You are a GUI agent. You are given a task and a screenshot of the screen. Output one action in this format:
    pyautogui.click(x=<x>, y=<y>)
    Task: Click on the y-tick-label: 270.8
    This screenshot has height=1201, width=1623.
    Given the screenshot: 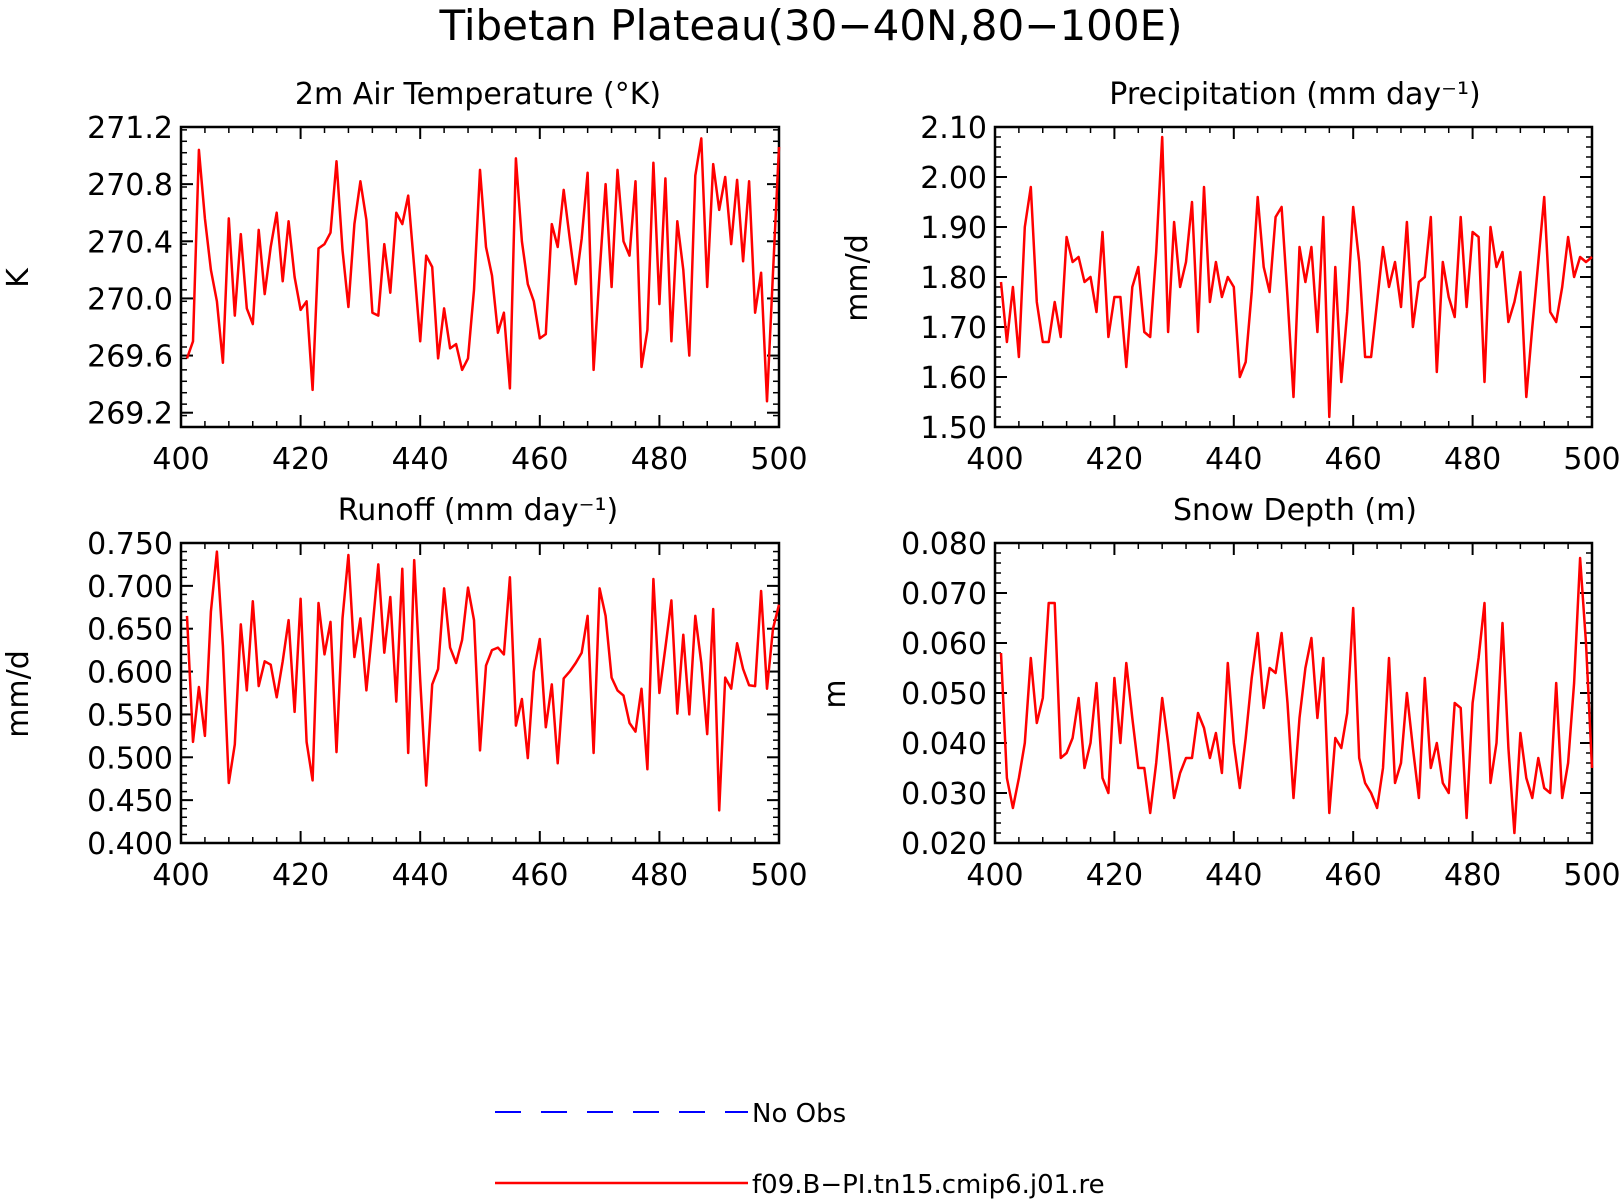 What is the action you would take?
    pyautogui.click(x=130, y=185)
    